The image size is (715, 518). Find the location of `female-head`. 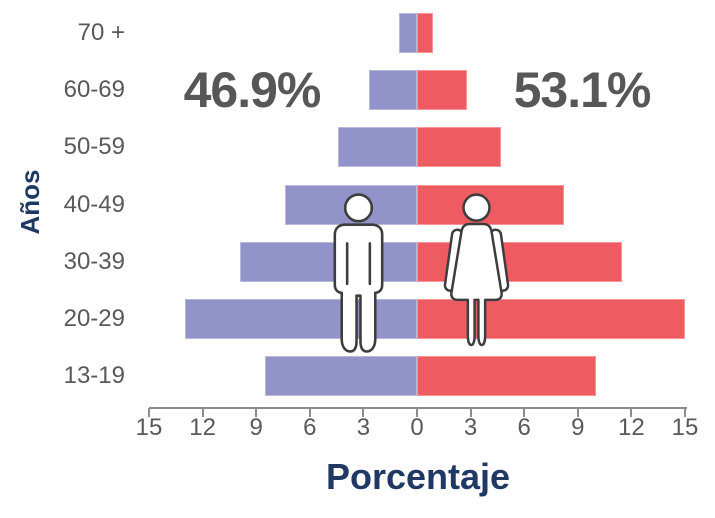

female-head is located at coordinates (476, 207).